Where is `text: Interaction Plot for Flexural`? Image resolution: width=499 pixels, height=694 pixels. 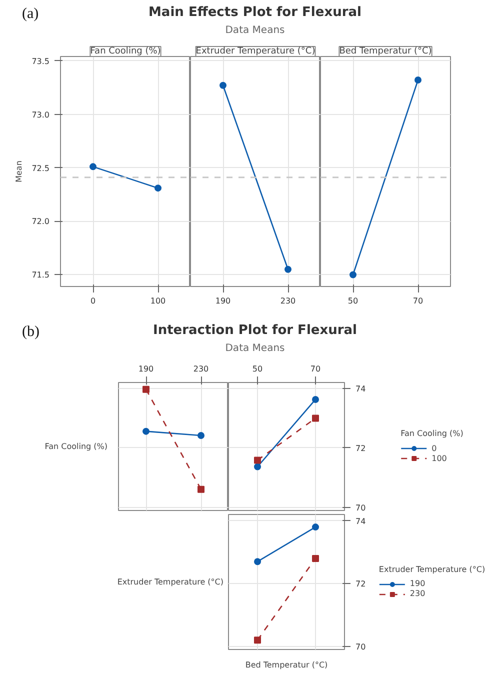 text: Interaction Plot for Flexural is located at coordinates (255, 331).